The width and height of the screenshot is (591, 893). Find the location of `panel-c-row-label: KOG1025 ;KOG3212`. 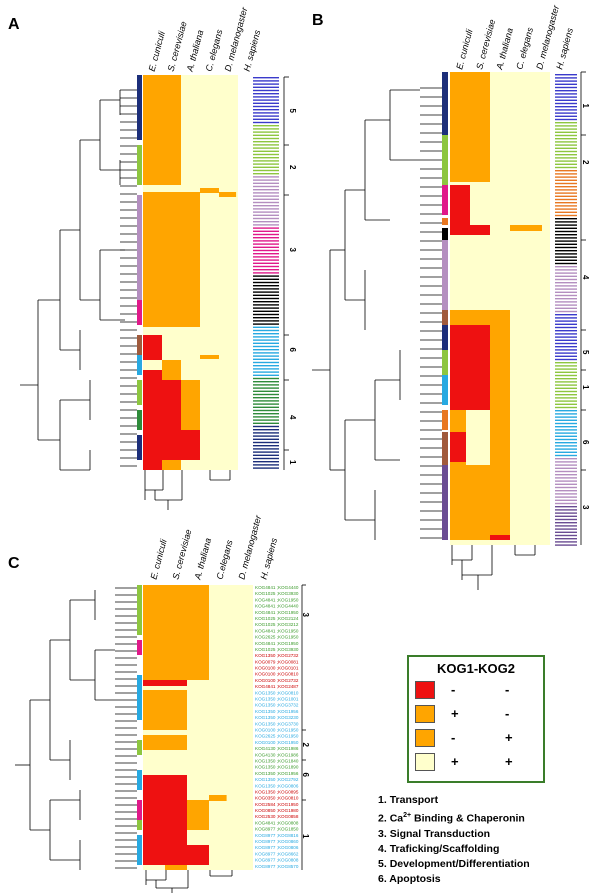

panel-c-row-label: KOG1025 ;KOG3212 is located at coordinates (277, 624).